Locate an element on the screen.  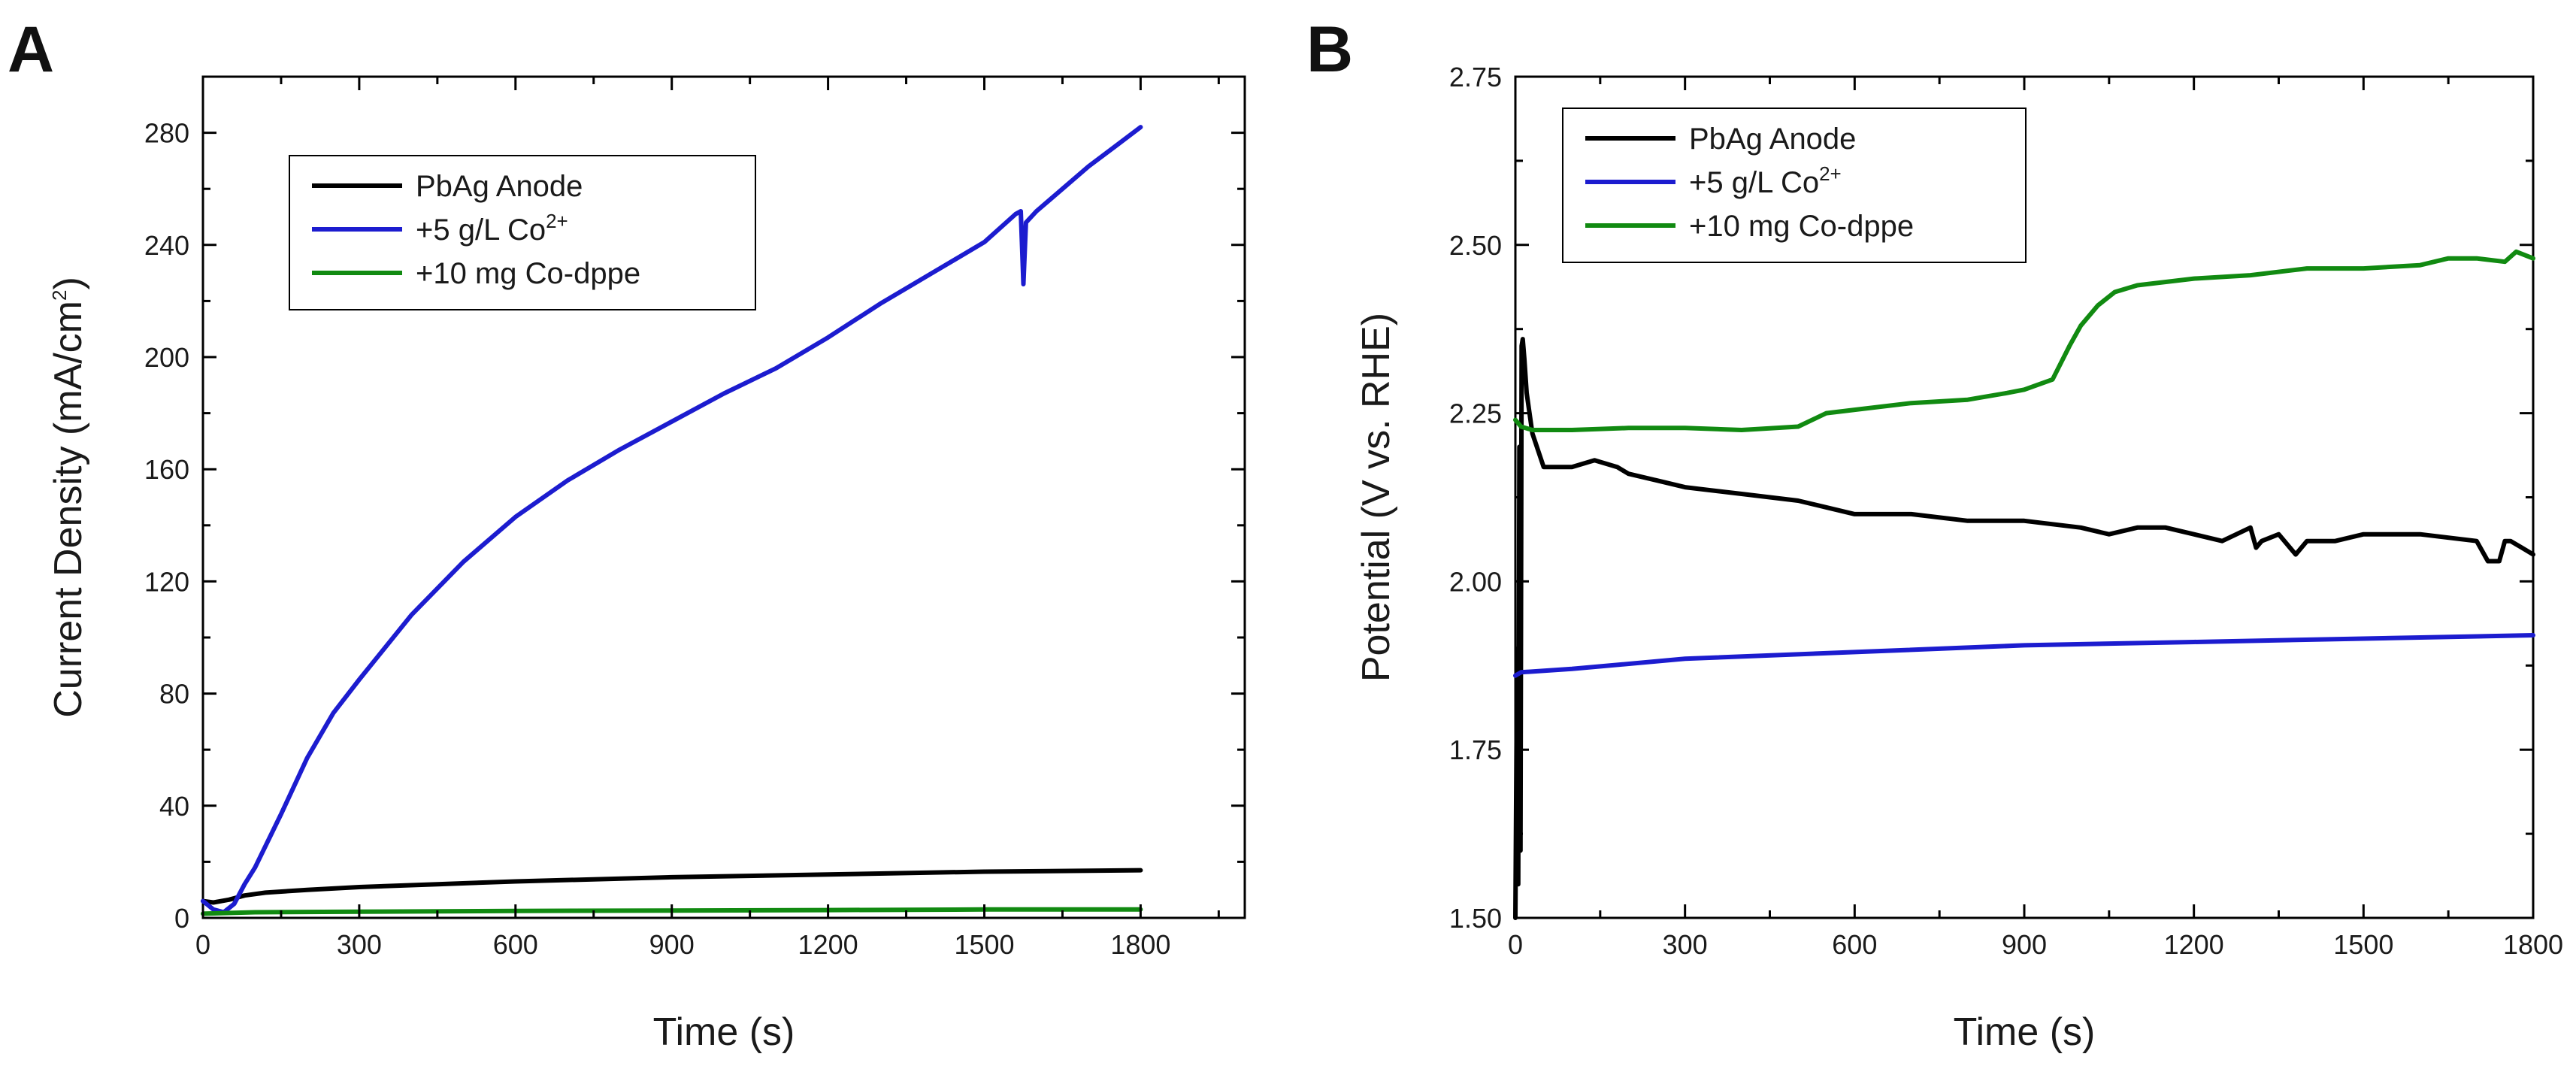
panel-b-legend-label-codppe: +10 mg Co-dppe is located at coordinates (1801, 227).